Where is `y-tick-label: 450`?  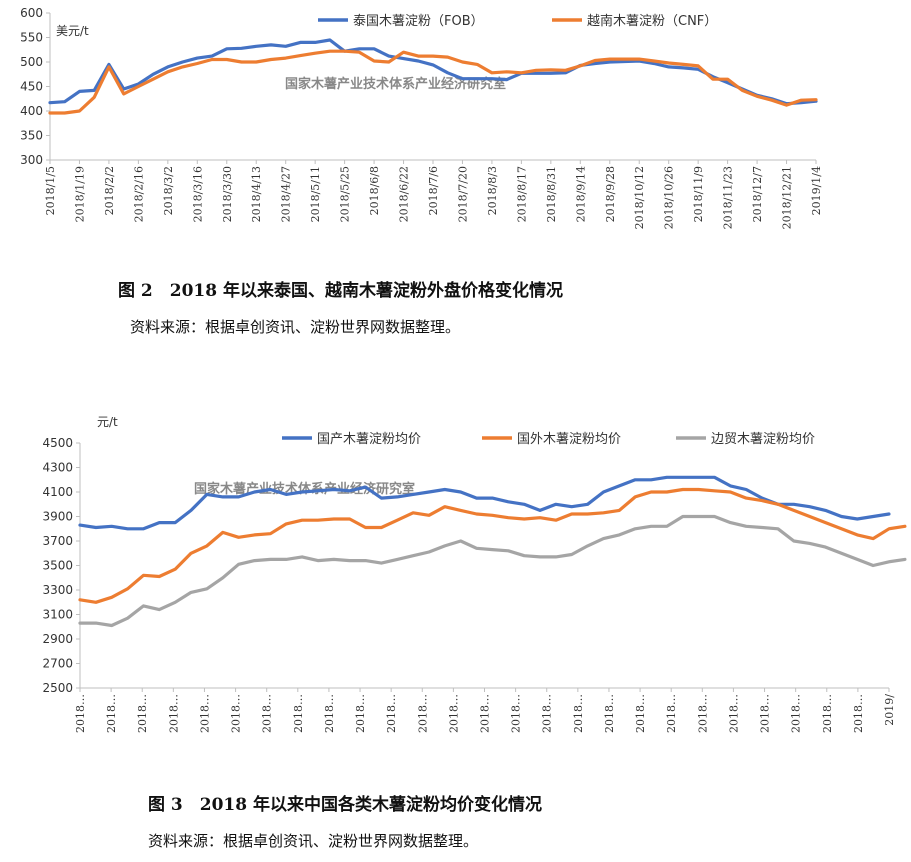
y-tick-label: 450 is located at coordinates (31, 87).